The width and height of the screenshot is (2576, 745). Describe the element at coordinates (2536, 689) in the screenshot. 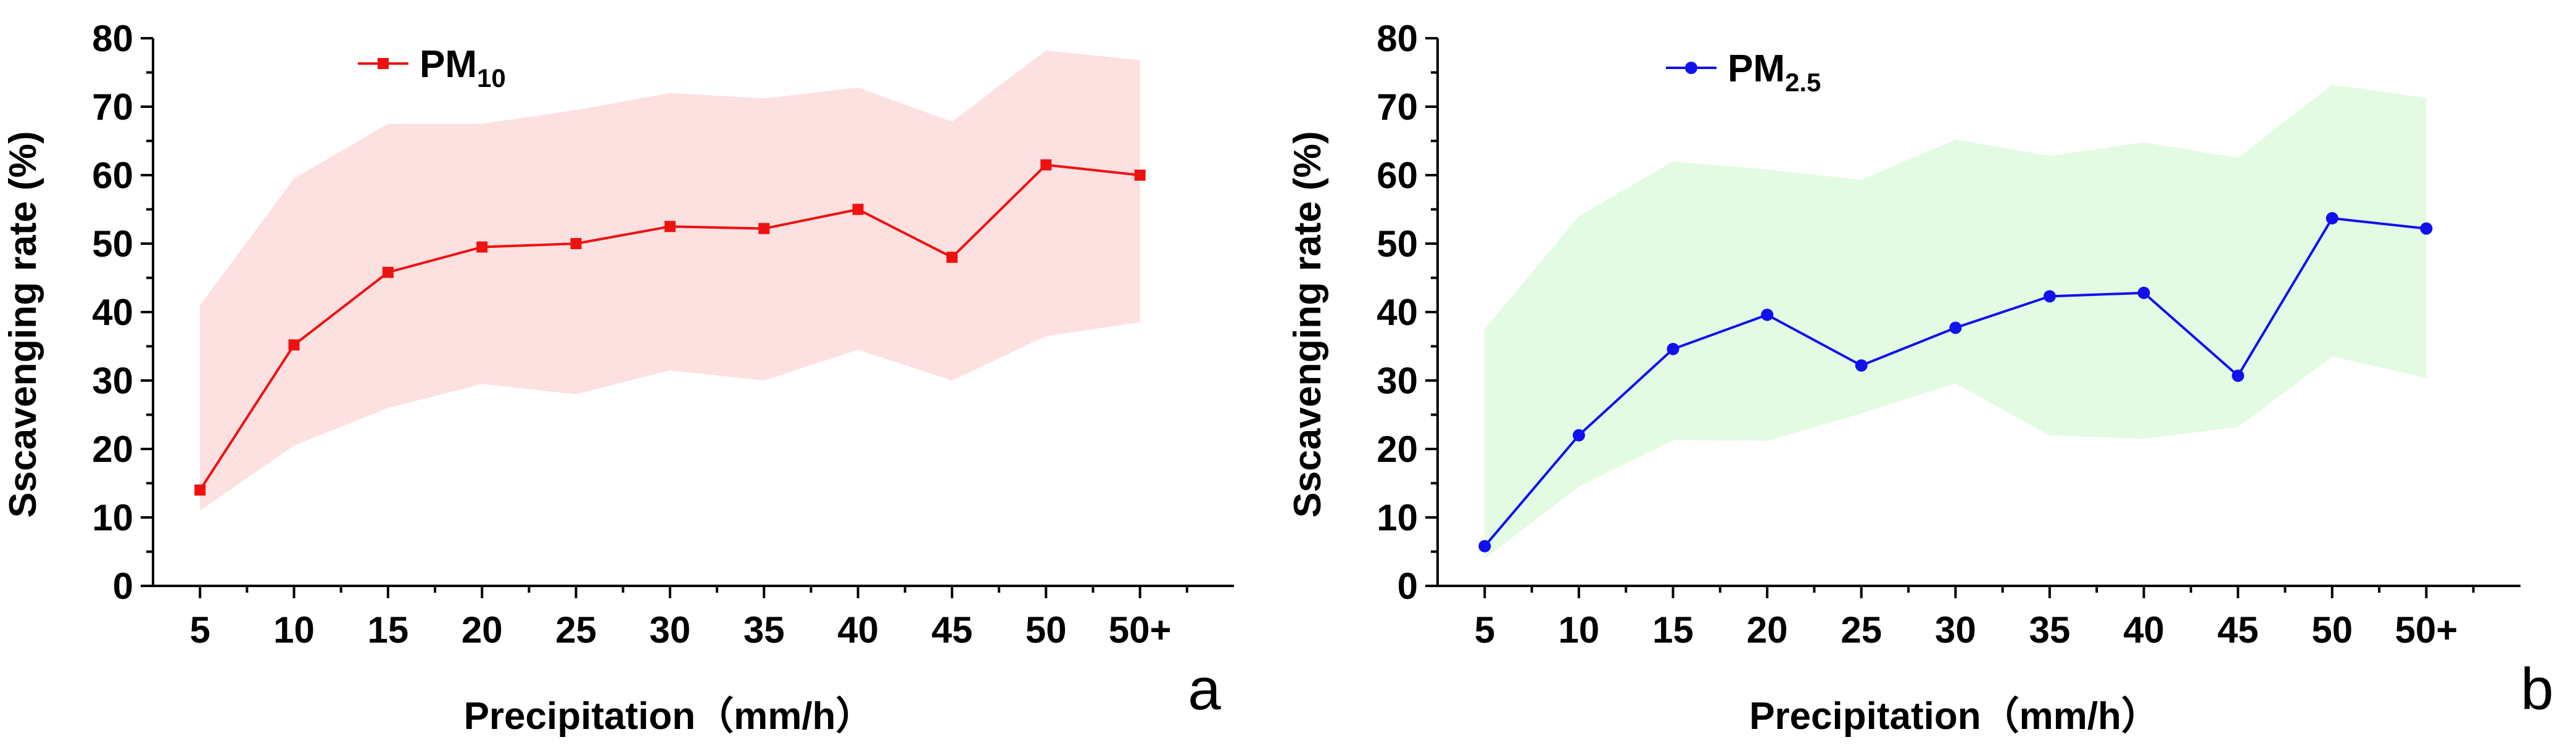

I see `panel-label: b` at that location.